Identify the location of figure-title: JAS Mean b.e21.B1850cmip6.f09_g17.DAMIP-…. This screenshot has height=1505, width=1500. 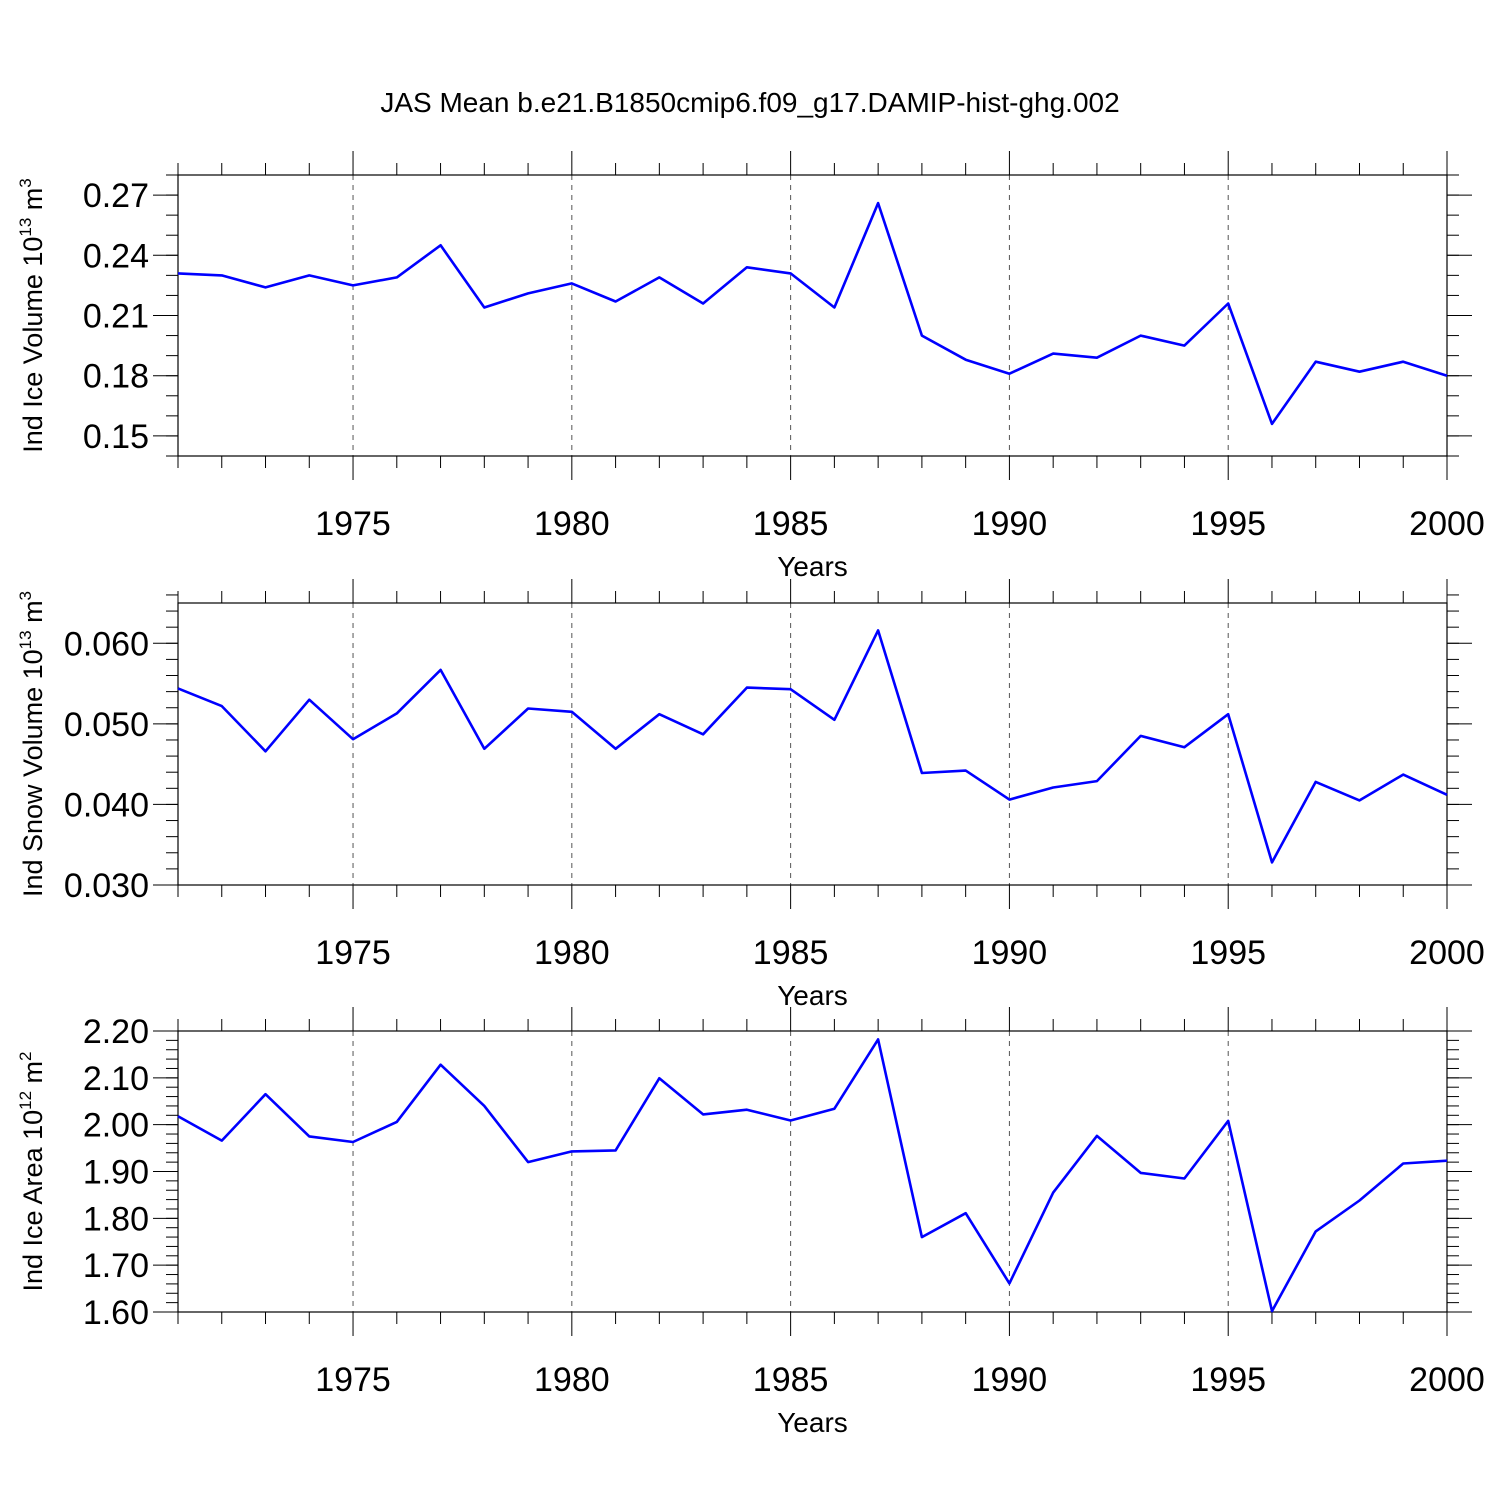
(749, 102).